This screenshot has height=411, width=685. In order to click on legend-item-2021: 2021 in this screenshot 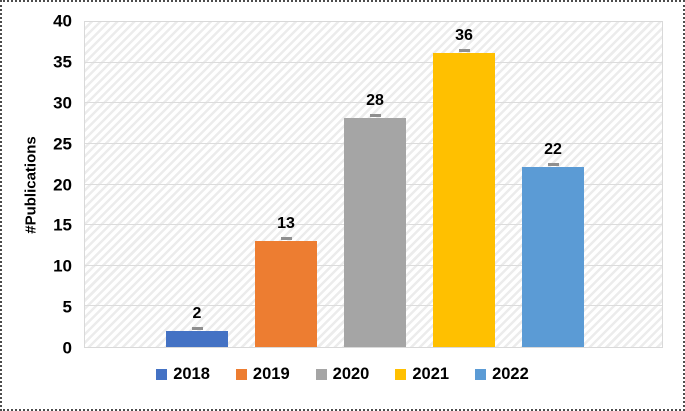, I will do `click(422, 374)`.